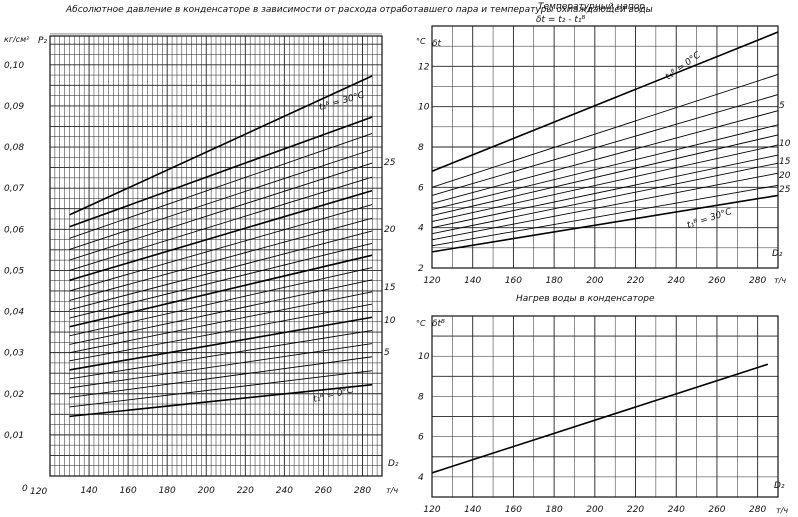 Image resolution: width=798 pixels, height=517 pixels. What do you see at coordinates (591, 7) in the screenshot?
I see `temperature-head-title: Температурный напор` at bounding box center [591, 7].